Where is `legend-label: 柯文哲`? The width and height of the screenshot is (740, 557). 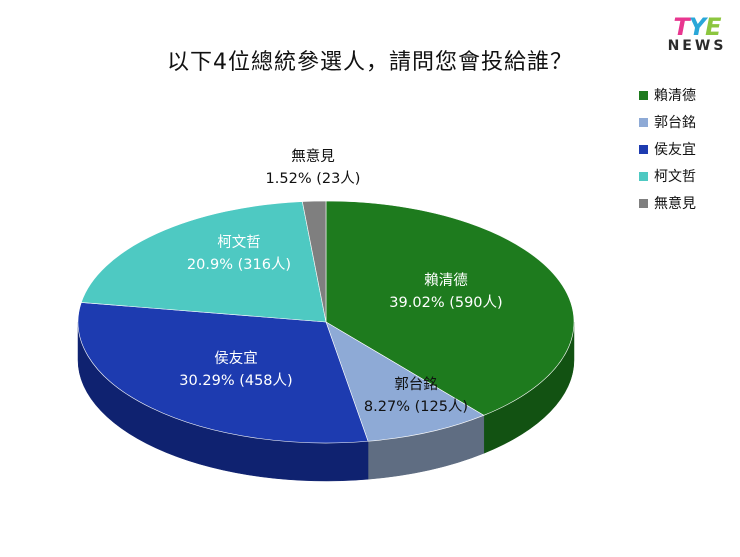 legend-label: 柯文哲 is located at coordinates (675, 177).